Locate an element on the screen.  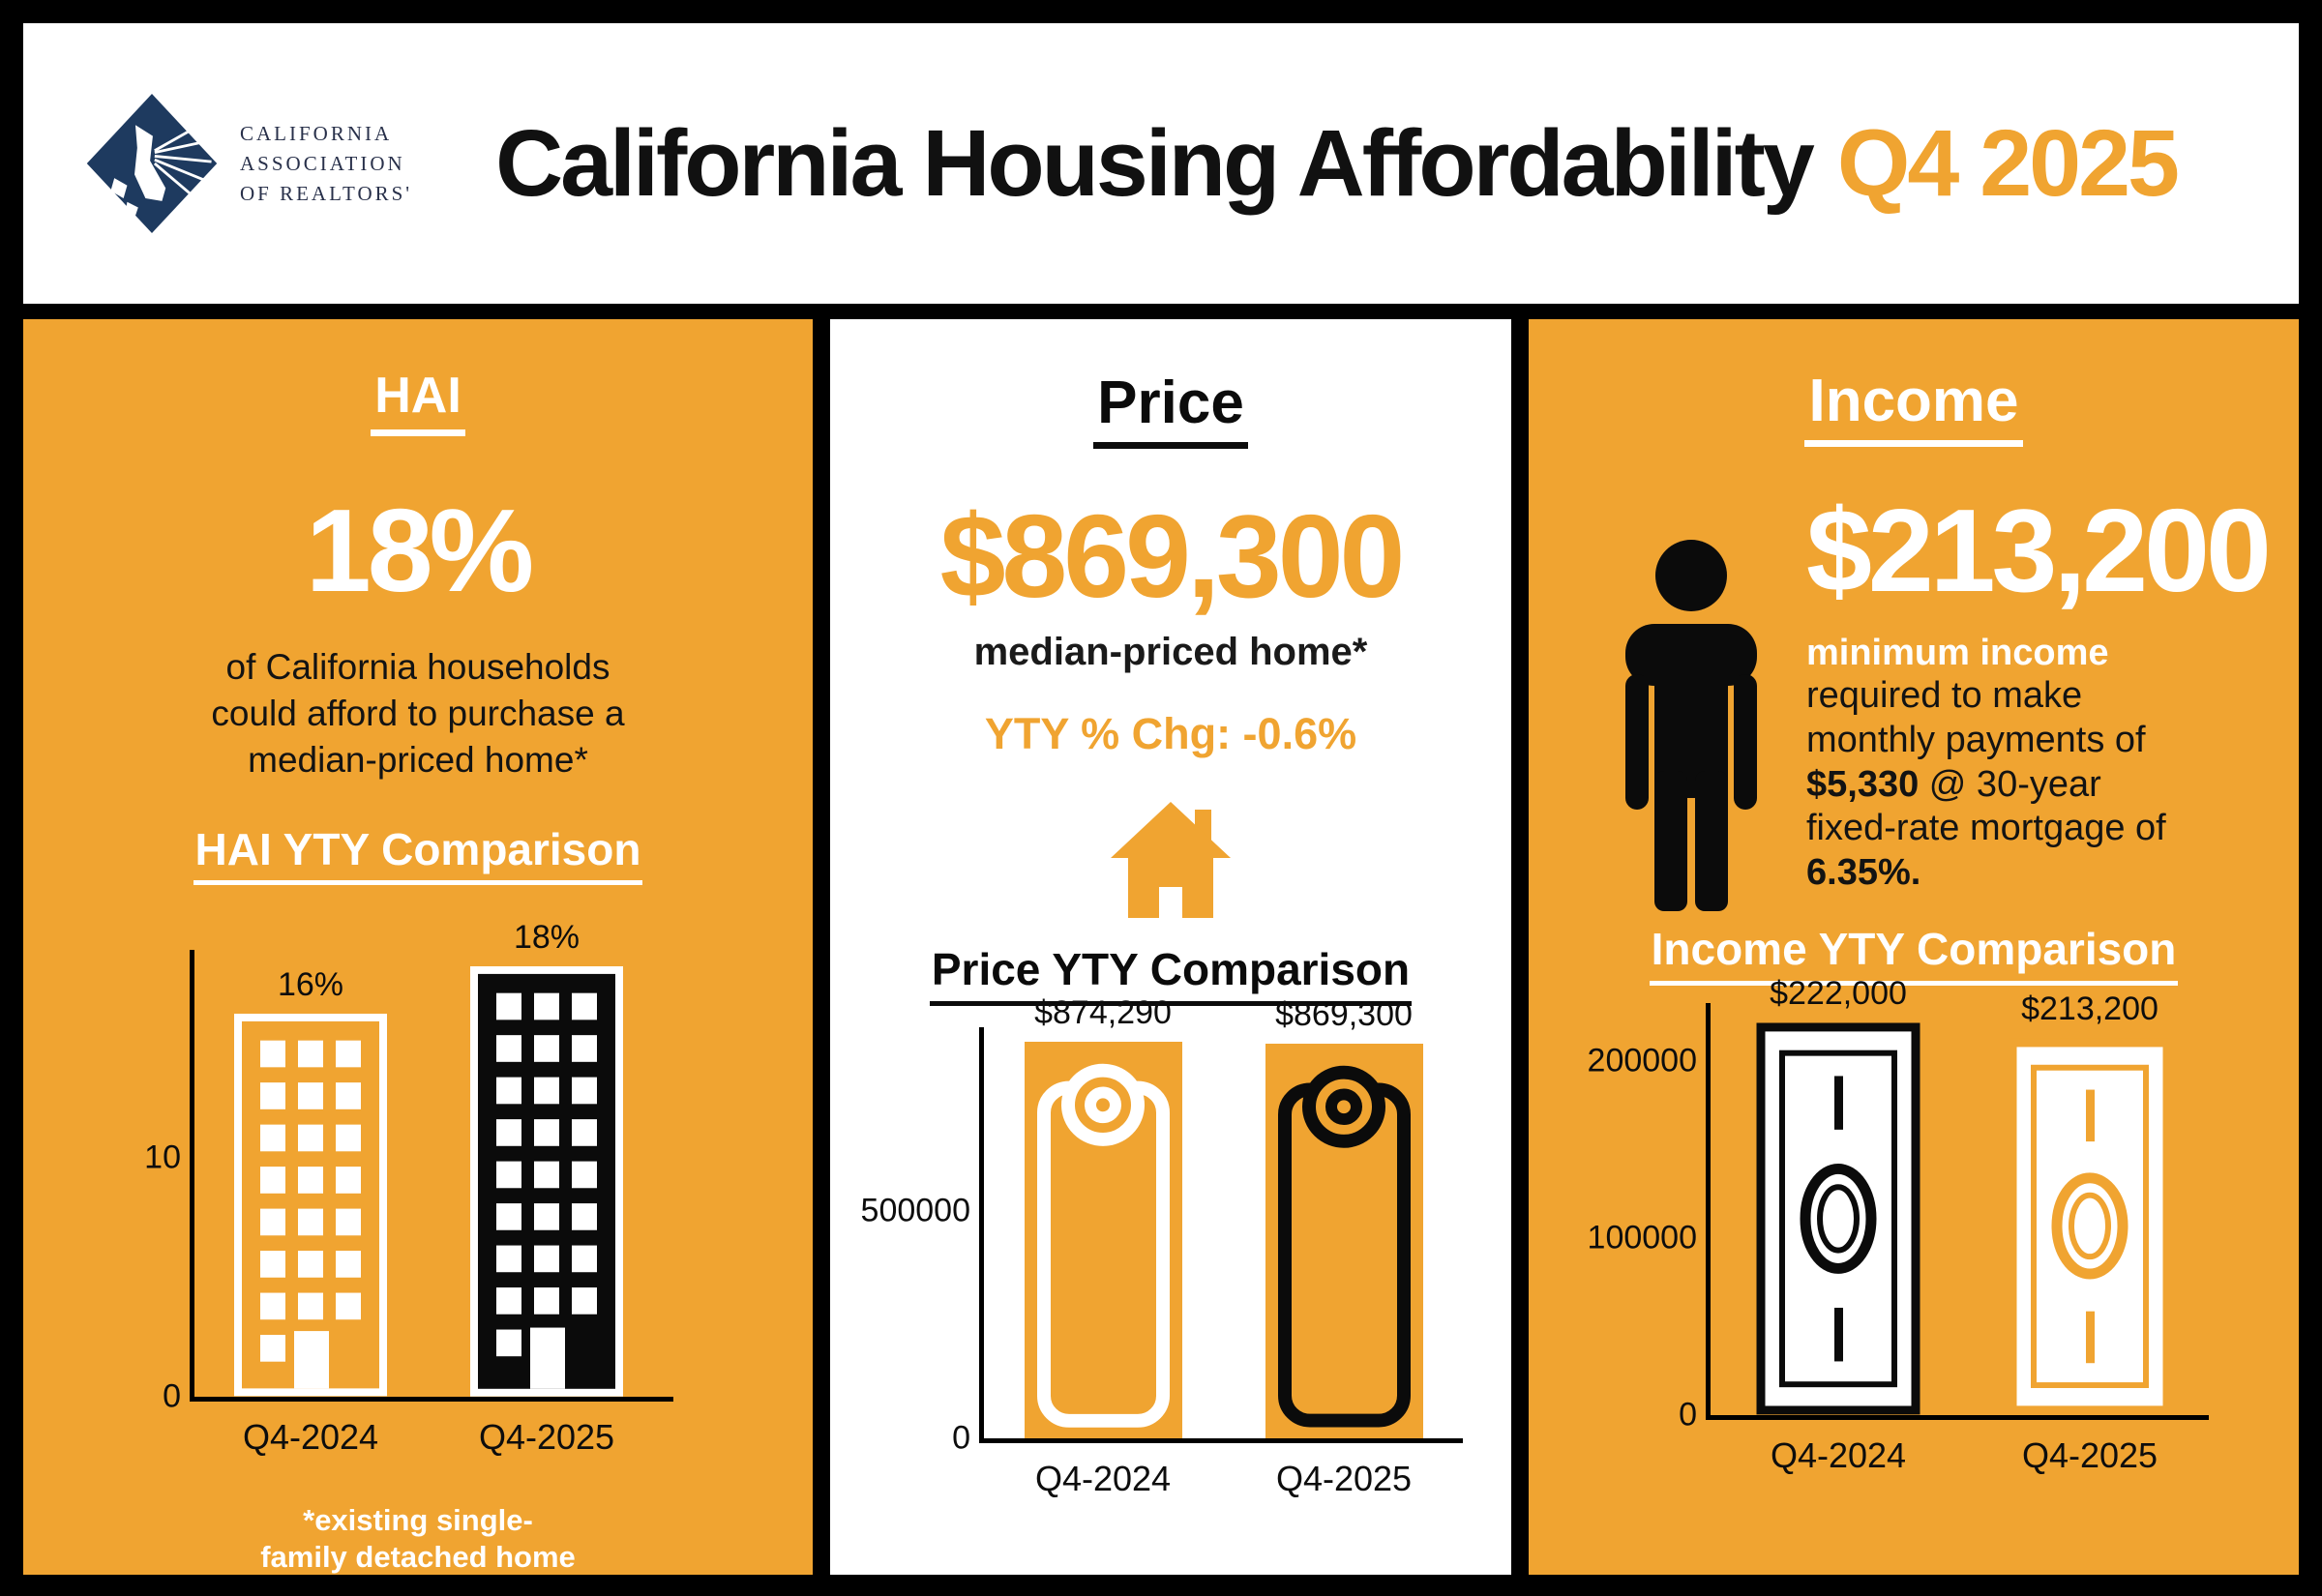
income-bar-slot-q4-2025: $213,200 is located at coordinates (2089, 1202).